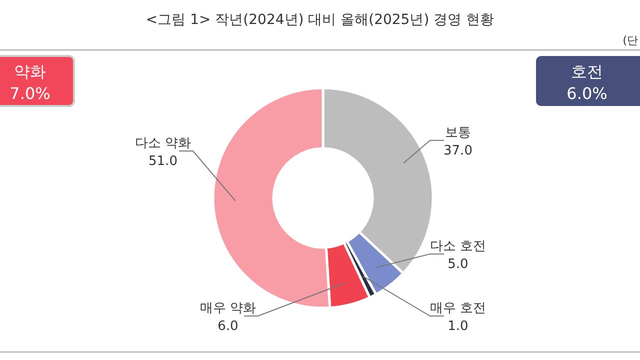 The height and width of the screenshot is (360, 640). I want to click on data-label: 1.0, so click(458, 326).